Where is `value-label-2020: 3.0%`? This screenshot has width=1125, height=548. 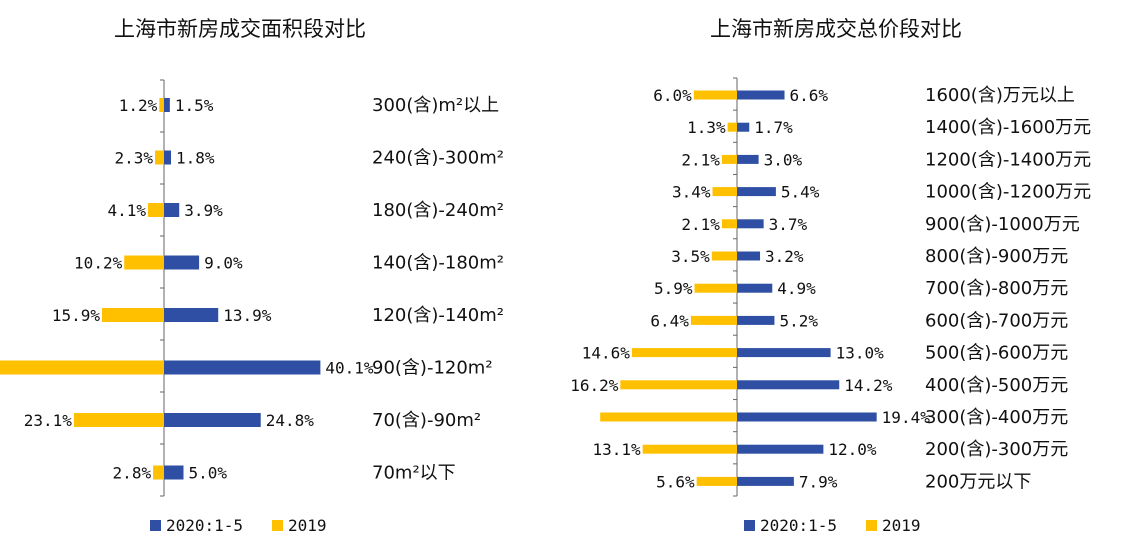 value-label-2020: 3.0% is located at coordinates (783, 159).